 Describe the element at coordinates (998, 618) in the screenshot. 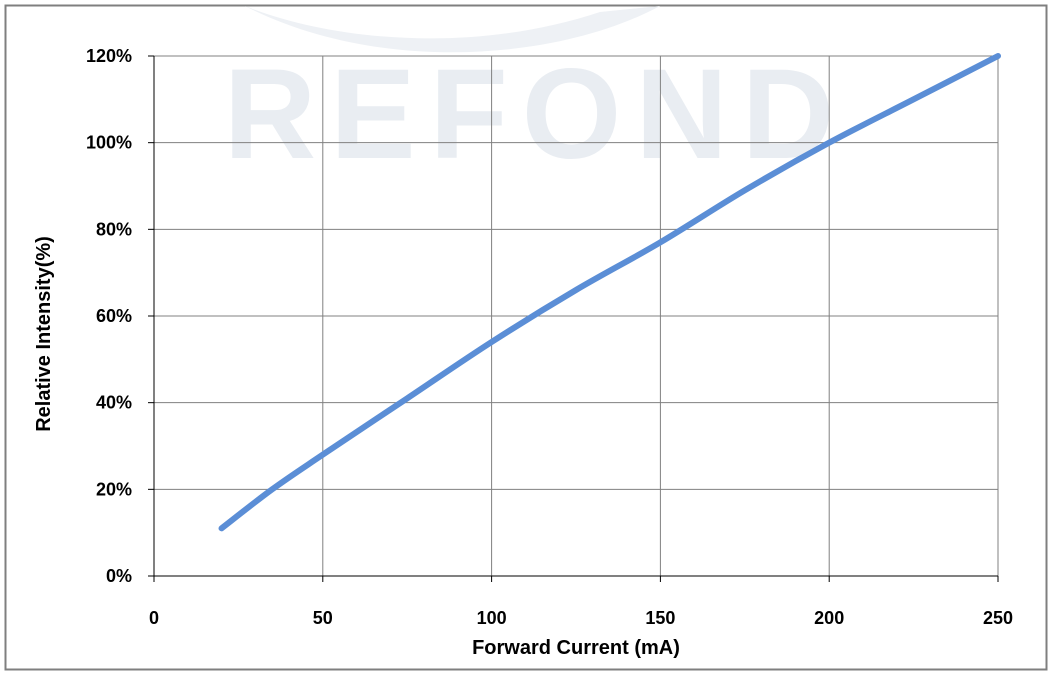

I see `x-tick-label: 250` at that location.